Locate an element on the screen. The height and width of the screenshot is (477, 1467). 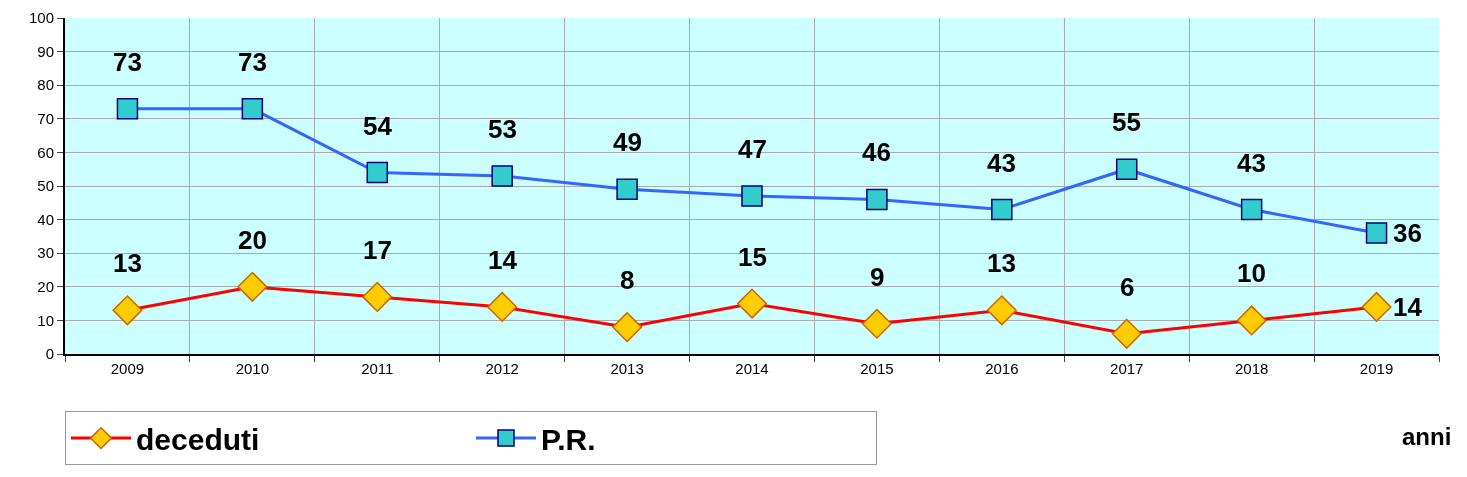
x-tick-label: 2015 is located at coordinates (877, 368).